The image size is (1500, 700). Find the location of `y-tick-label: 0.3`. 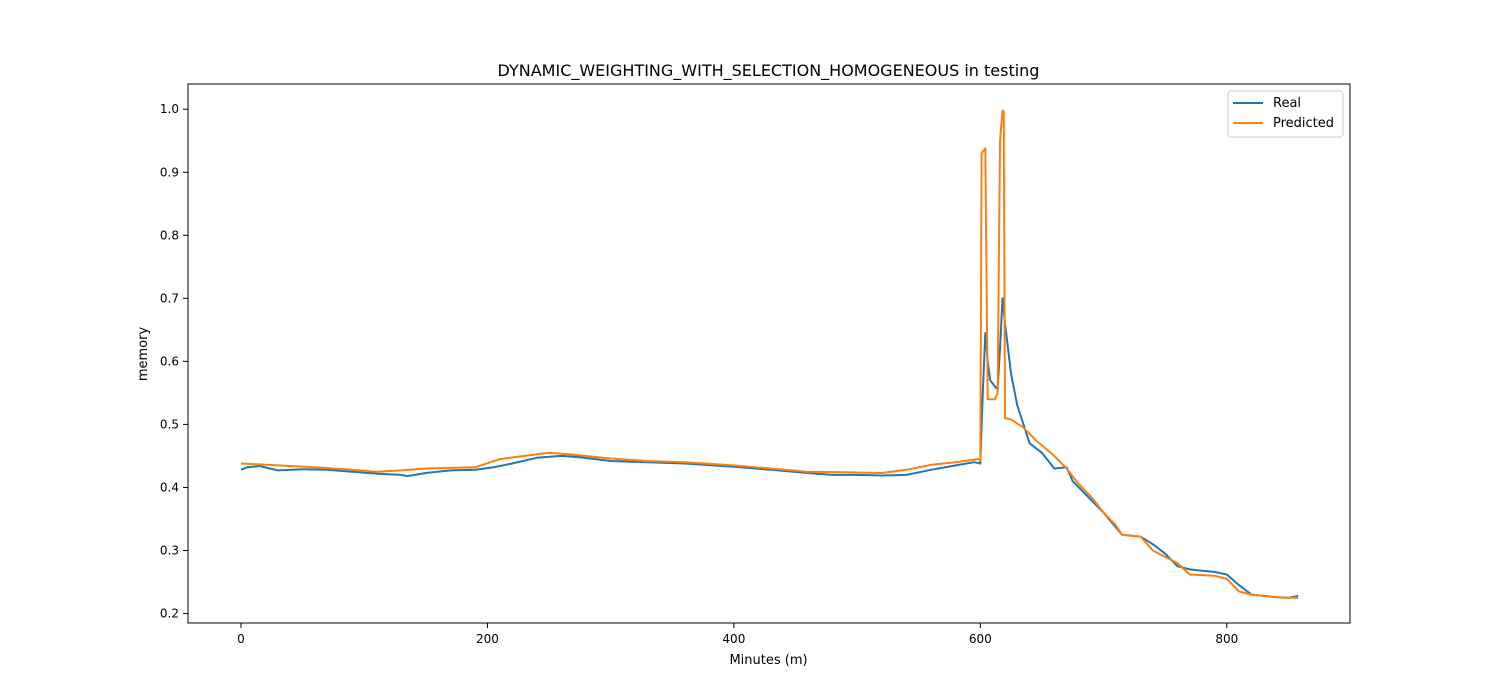

y-tick-label: 0.3 is located at coordinates (169, 551).